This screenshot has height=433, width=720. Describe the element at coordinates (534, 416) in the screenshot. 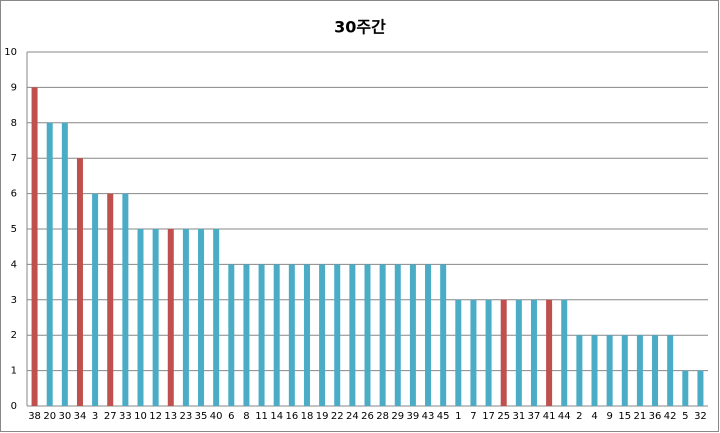

I see `x-tick-label: 37` at that location.